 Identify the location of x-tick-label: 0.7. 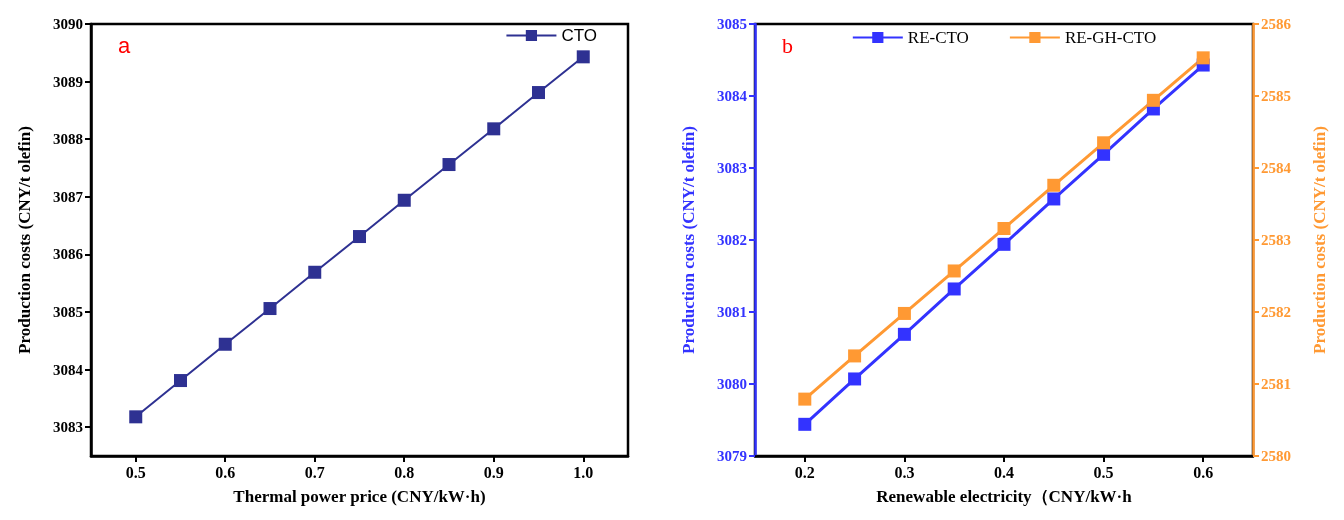
(314, 472).